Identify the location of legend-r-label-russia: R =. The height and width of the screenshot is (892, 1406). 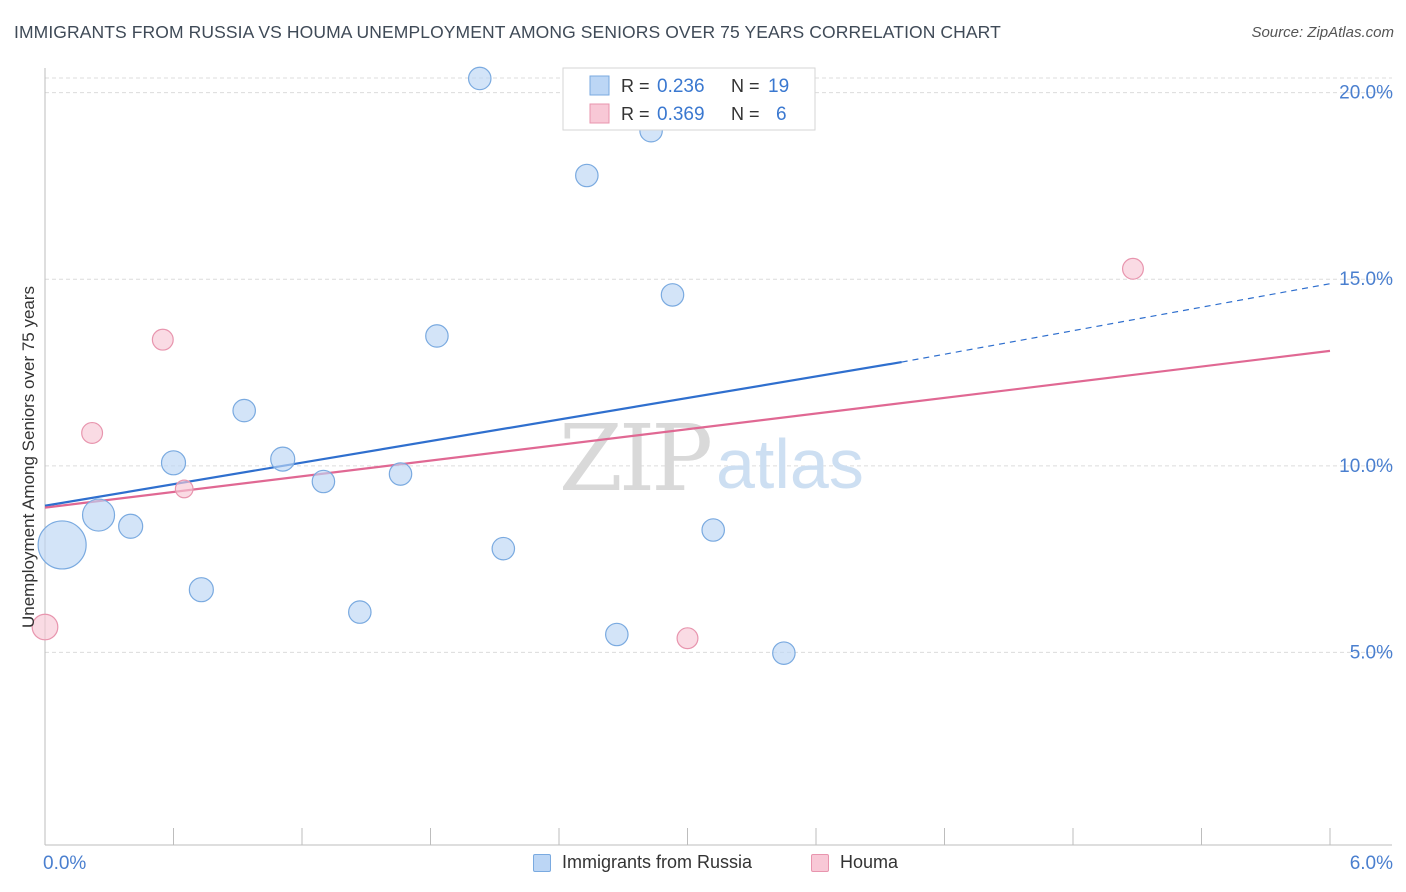
(635, 86).